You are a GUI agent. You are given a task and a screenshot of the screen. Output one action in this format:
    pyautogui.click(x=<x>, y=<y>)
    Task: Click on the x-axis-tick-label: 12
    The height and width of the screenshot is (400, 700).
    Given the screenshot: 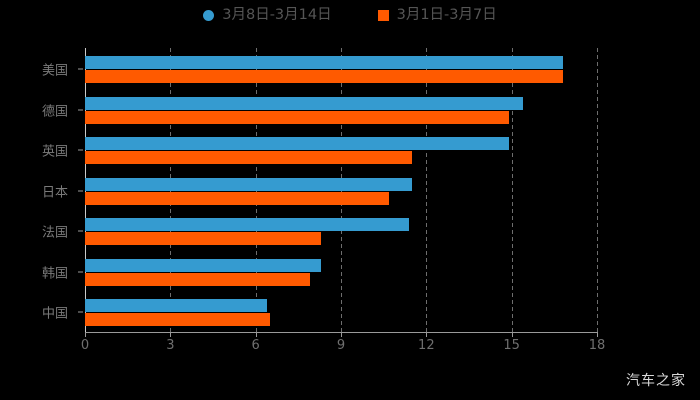 What is the action you would take?
    pyautogui.click(x=426, y=345)
    